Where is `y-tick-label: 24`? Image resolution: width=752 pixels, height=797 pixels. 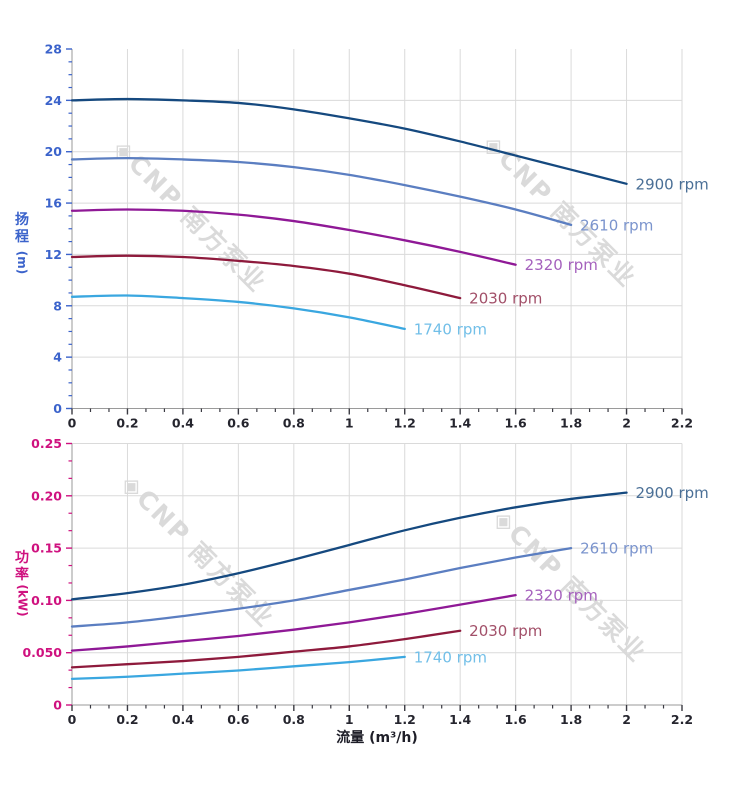
y-tick-label: 24 is located at coordinates (54, 100).